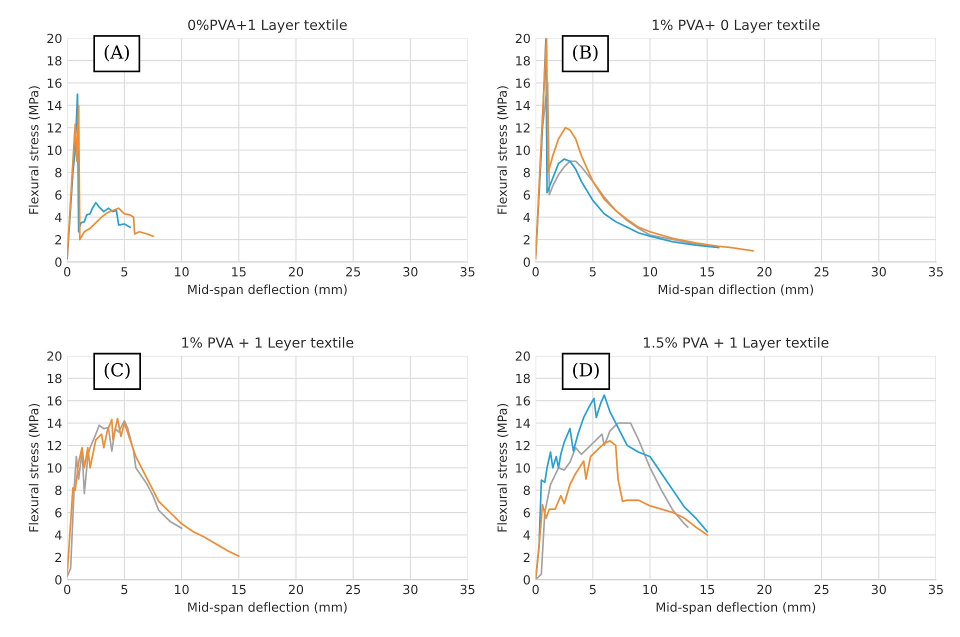 This screenshot has width=960, height=637. Describe the element at coordinates (116, 53) in the screenshot. I see `annotation: (A)` at that location.